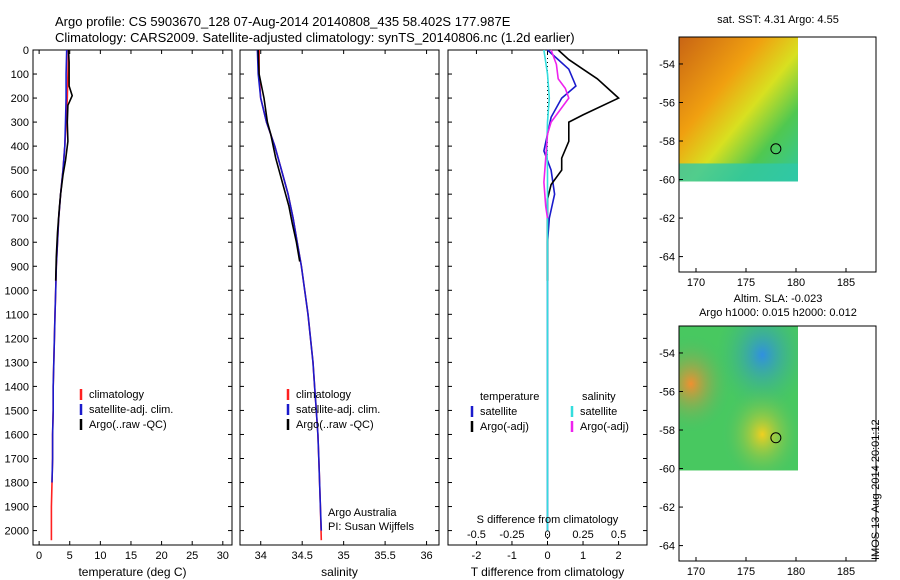 Image resolution: width=900 pixels, height=580 pixels. Describe the element at coordinates (582, 535) in the screenshot. I see `x2-tick-label: 0.25` at that location.